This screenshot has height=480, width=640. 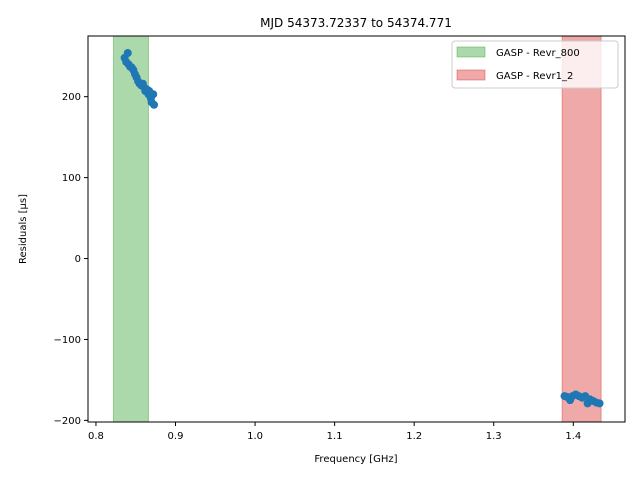 What do you see at coordinates (71, 178) in the screenshot?
I see `y-tick-label: 100` at bounding box center [71, 178].